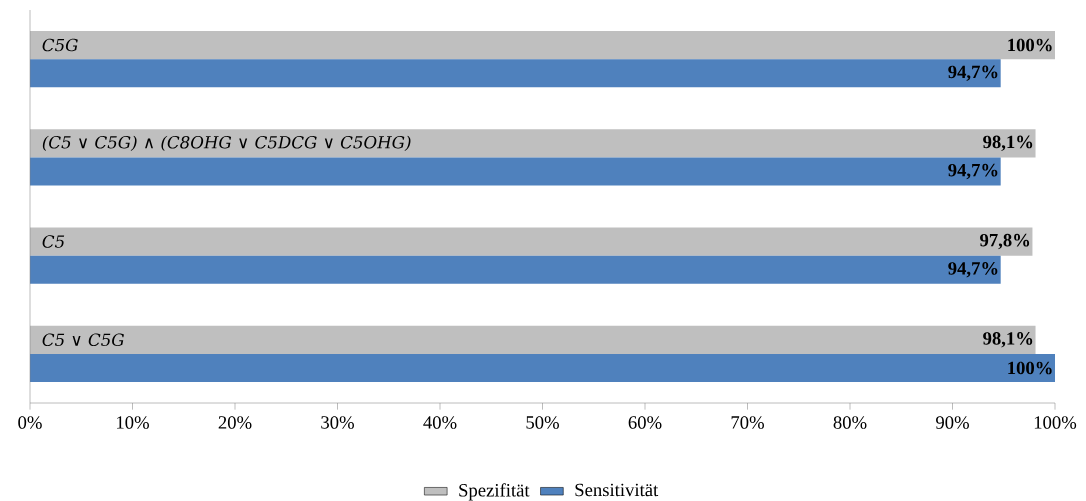 The height and width of the screenshot is (501, 1086). I want to click on x-tick-label: 40%, so click(440, 422).